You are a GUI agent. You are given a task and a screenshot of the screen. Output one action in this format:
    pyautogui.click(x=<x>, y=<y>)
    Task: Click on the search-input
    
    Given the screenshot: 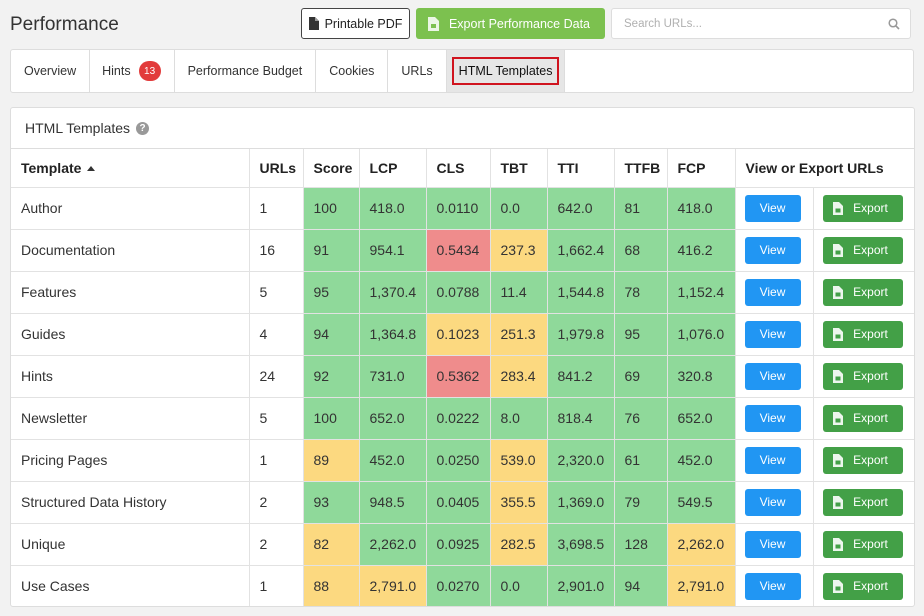 What is the action you would take?
    pyautogui.click(x=749, y=23)
    